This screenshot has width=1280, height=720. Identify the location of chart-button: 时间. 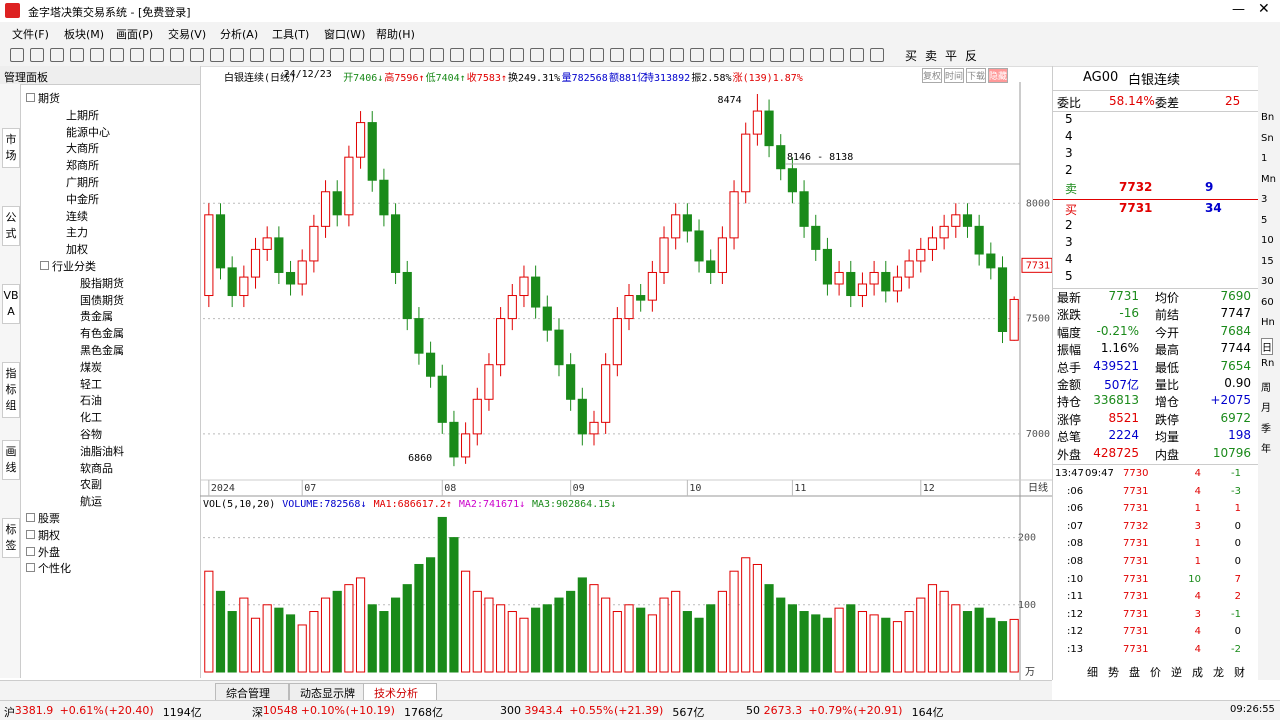
(954, 75).